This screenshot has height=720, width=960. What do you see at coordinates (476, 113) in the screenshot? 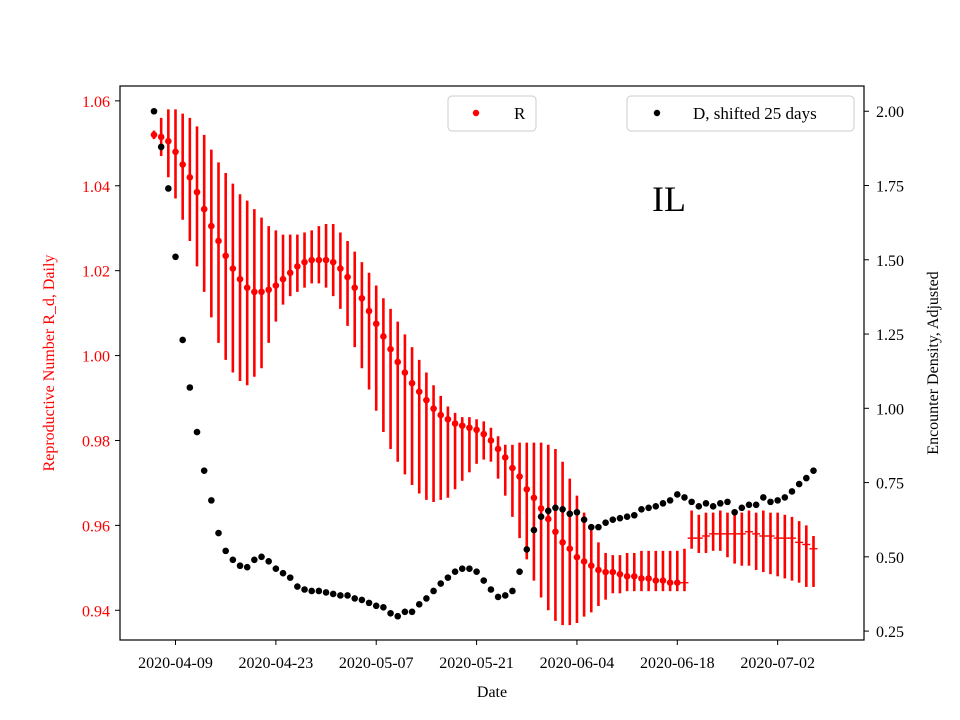
I see `legend-r-marker` at bounding box center [476, 113].